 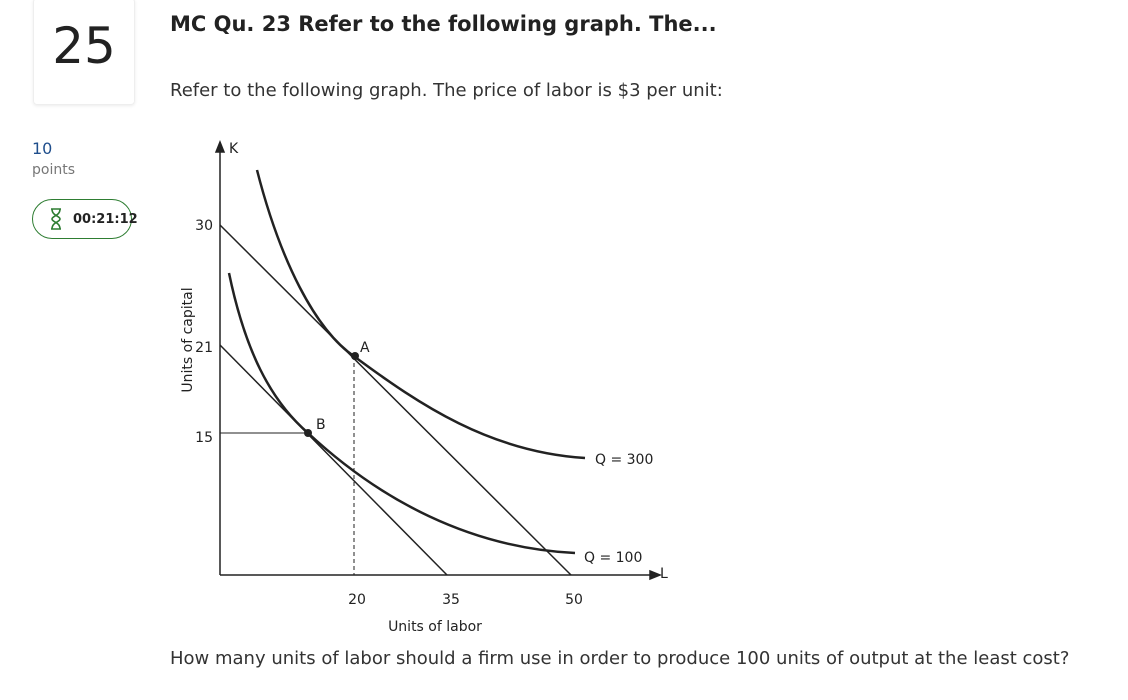 I want to click on curve-label: Q = 100, so click(x=613, y=558).